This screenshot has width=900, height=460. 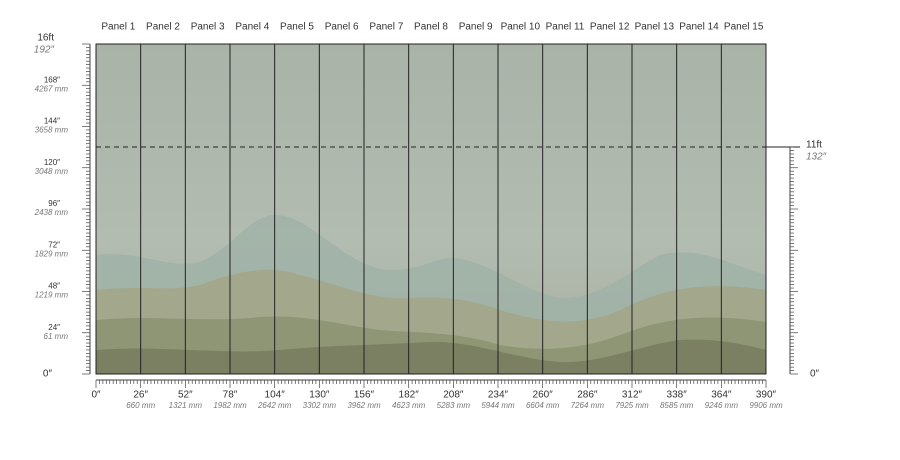 What do you see at coordinates (52, 162) in the screenshot?
I see `ruler-in: 120″` at bounding box center [52, 162].